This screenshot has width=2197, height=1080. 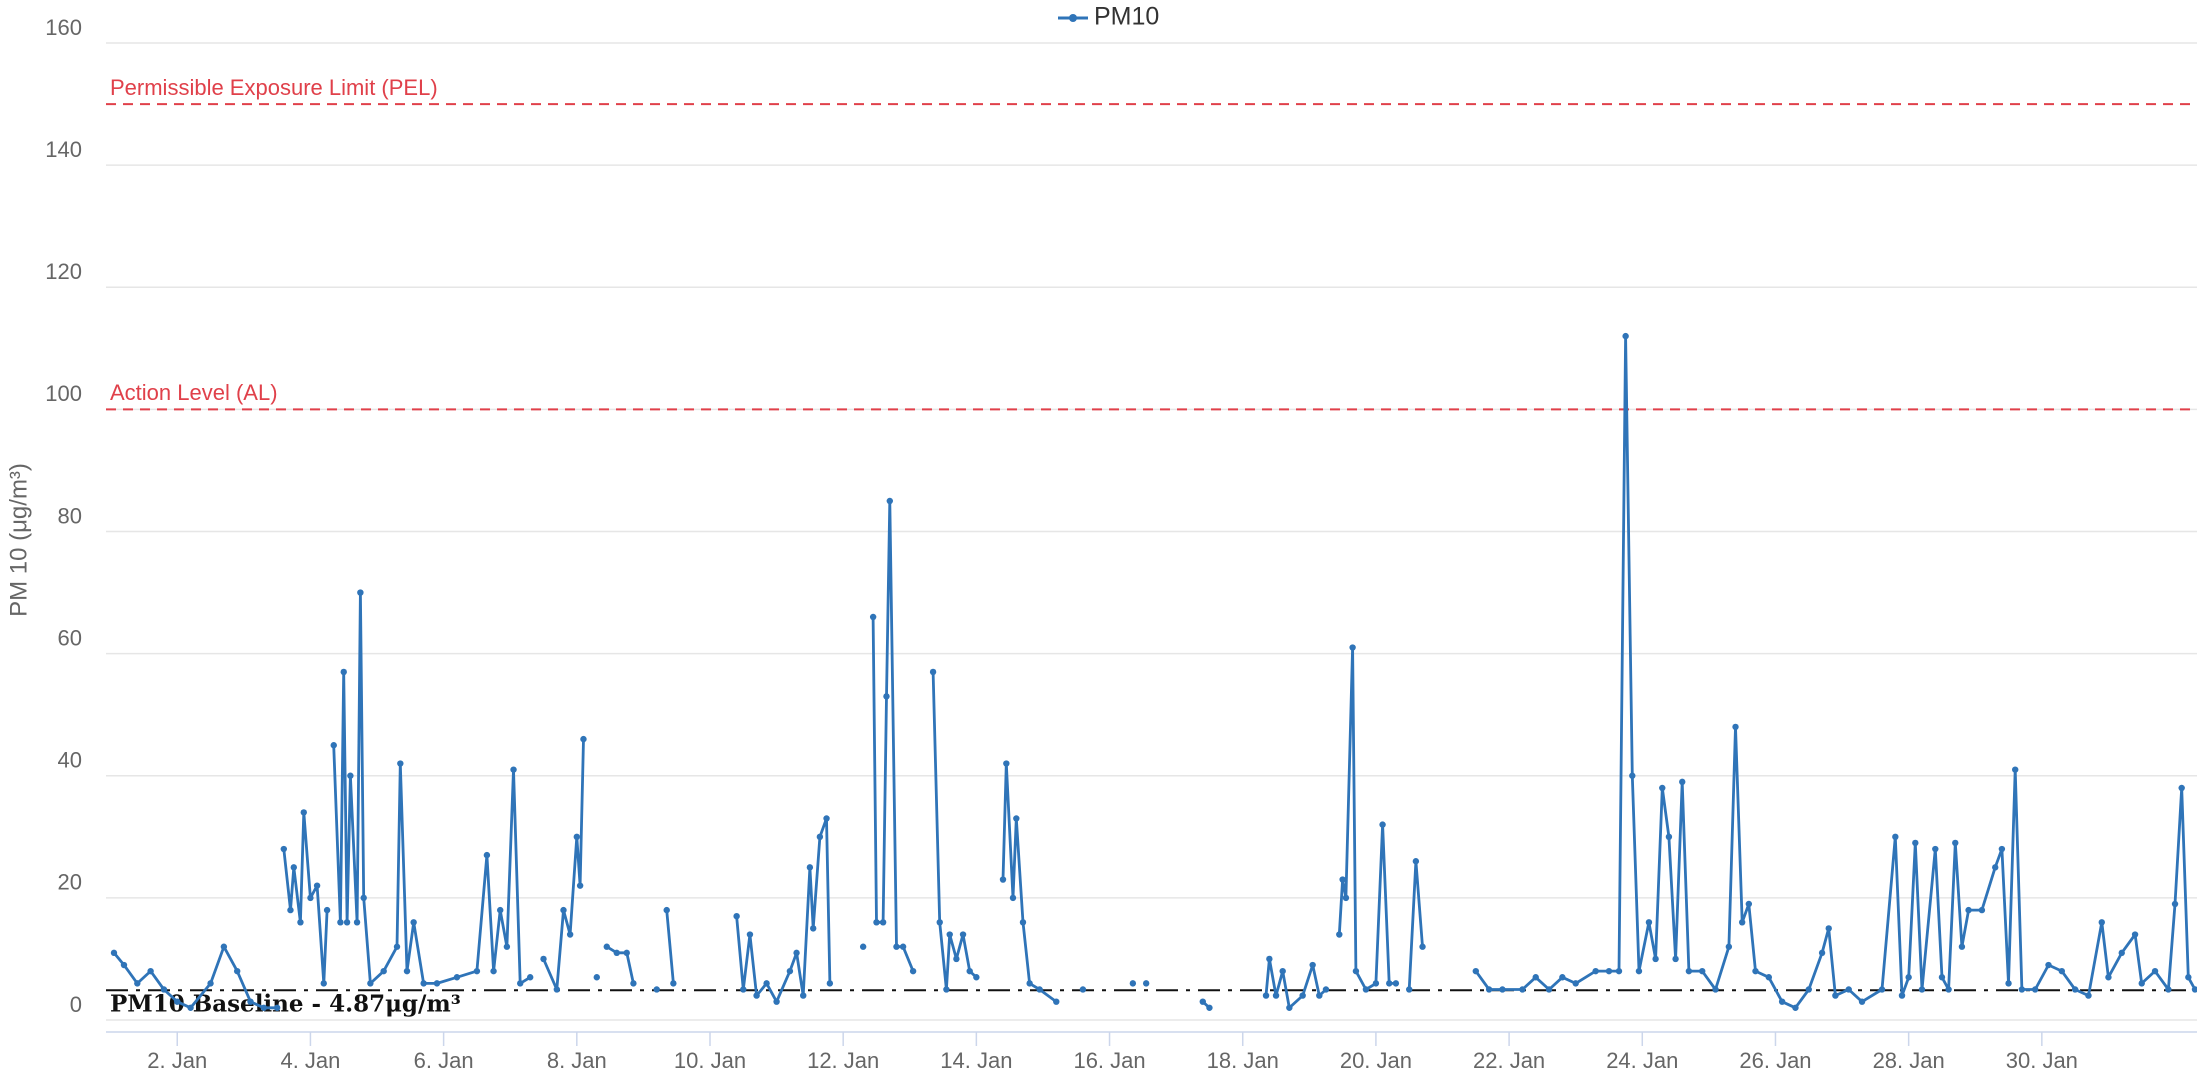 What do you see at coordinates (1775, 1060) in the screenshot?
I see `x-tick-label: 26. Jan` at bounding box center [1775, 1060].